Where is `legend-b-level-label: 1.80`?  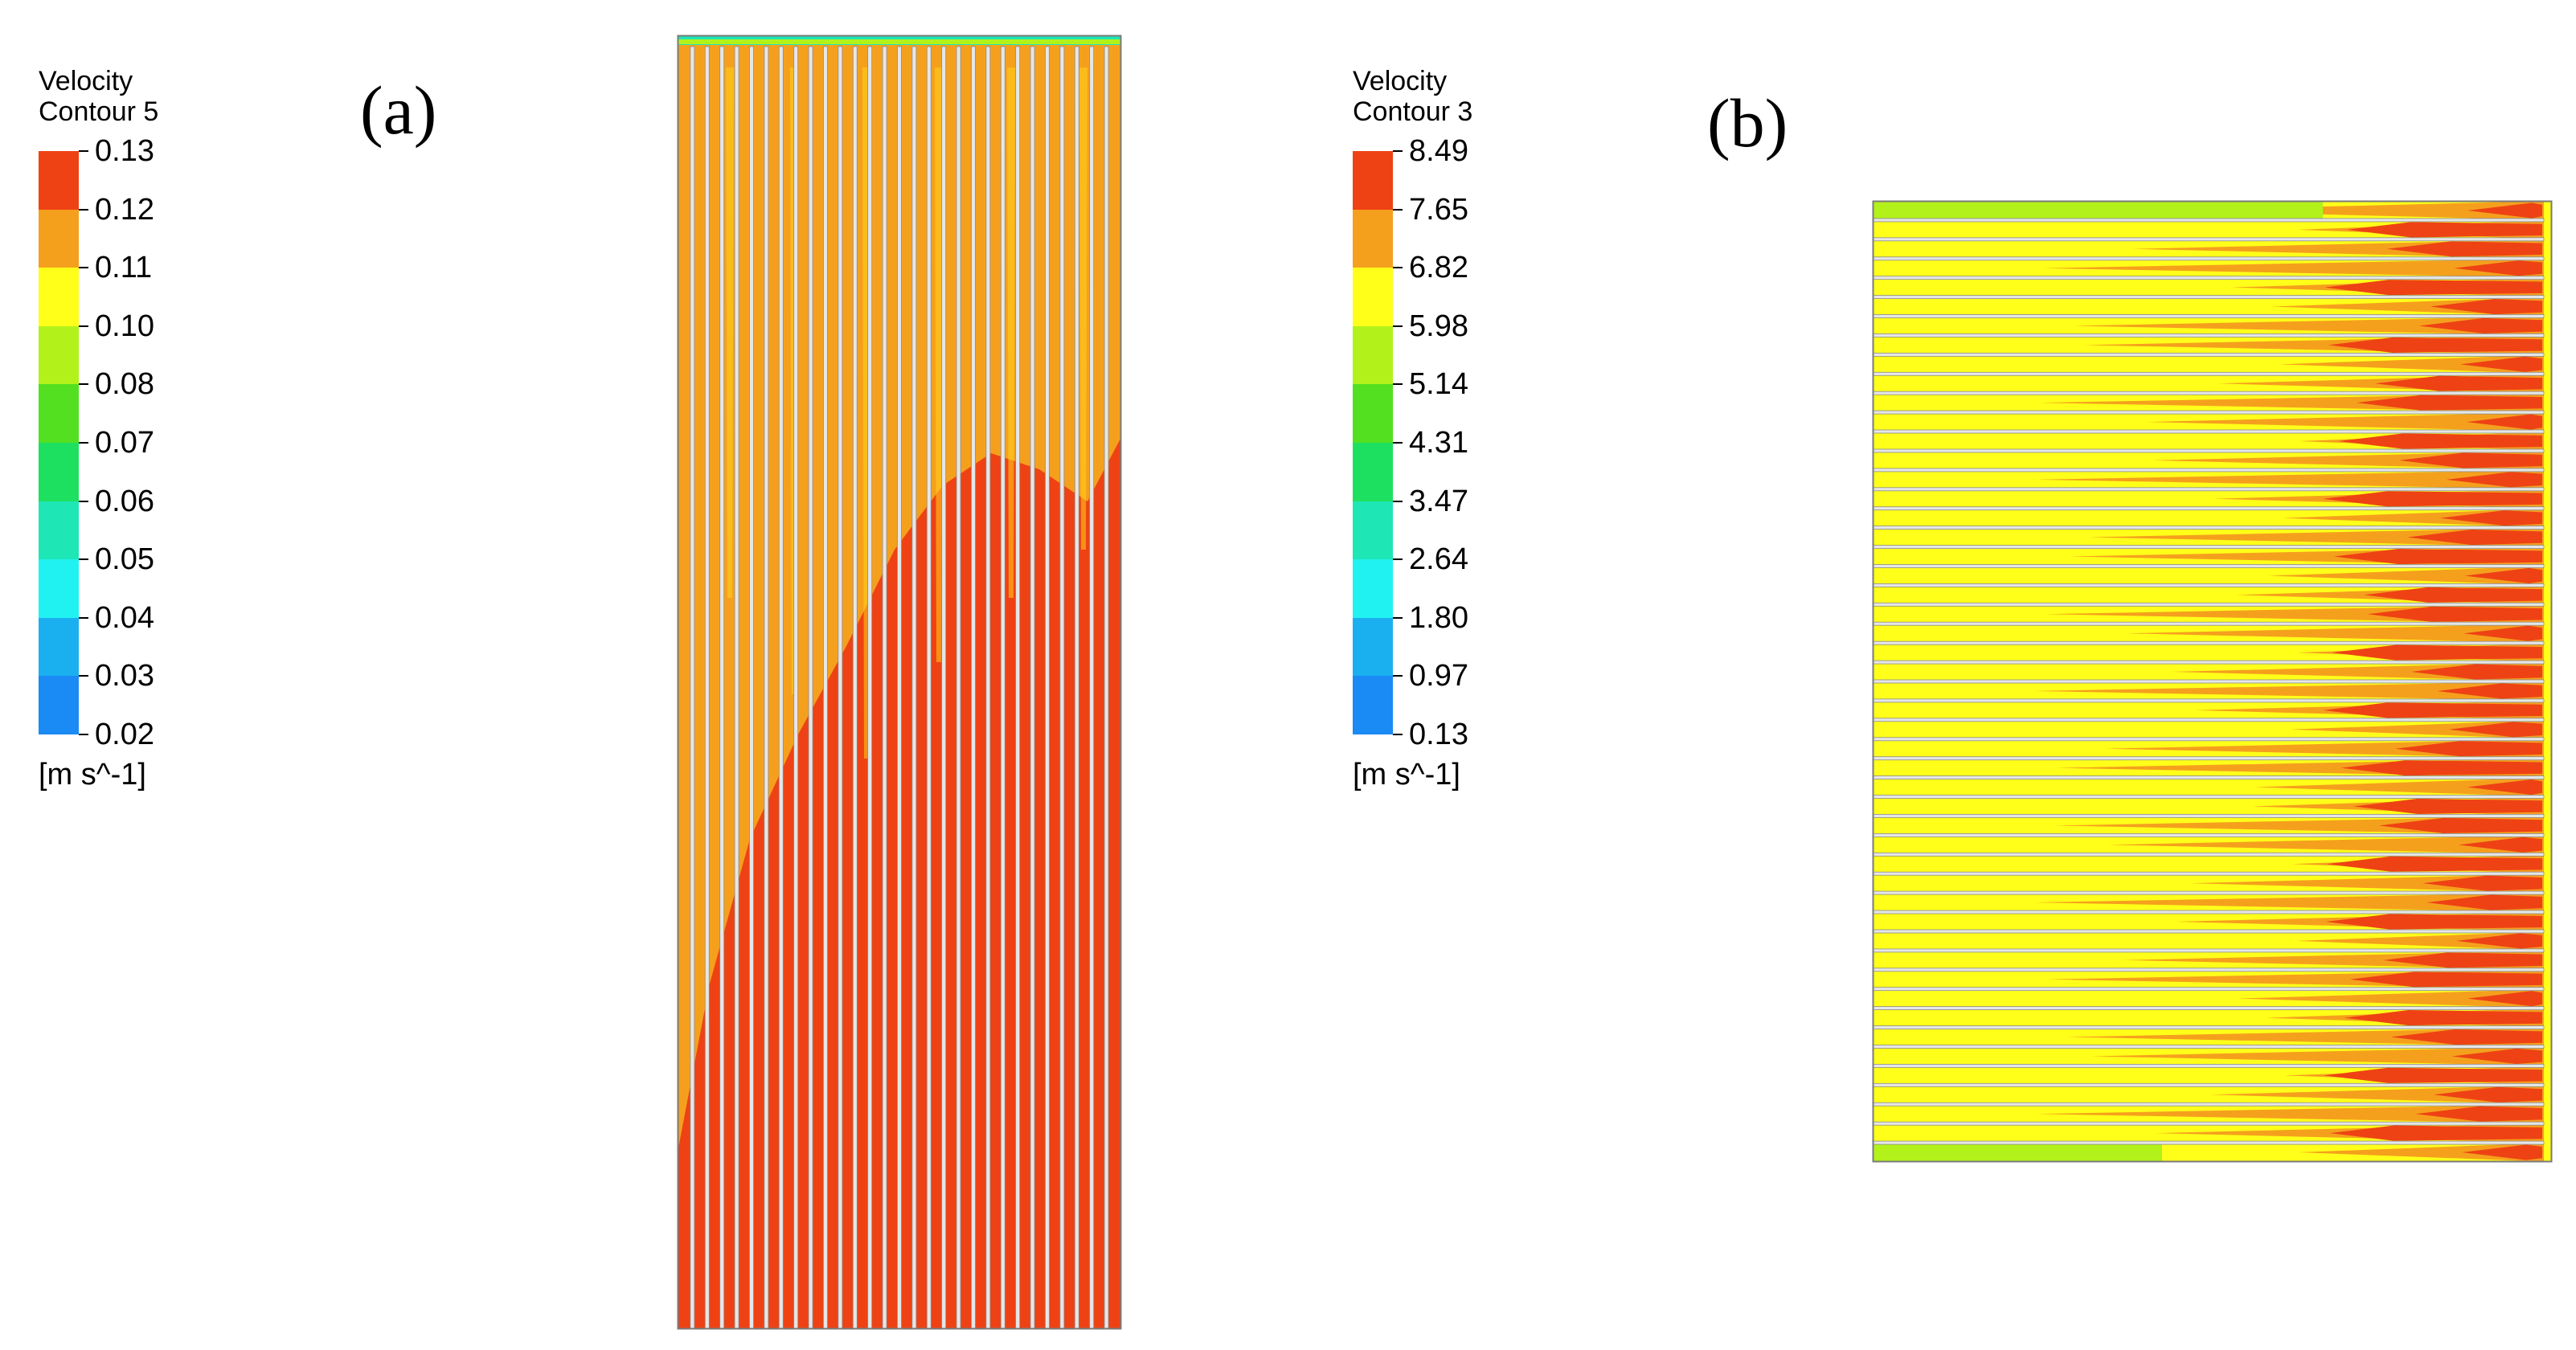 legend-b-level-label: 1.80 is located at coordinates (1438, 617).